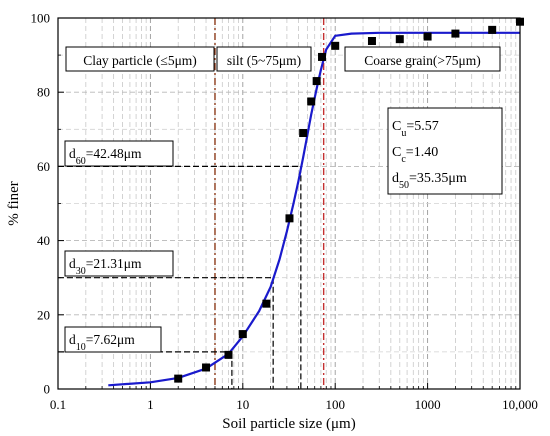  I want to click on stats-line: Cu=5.57, so click(415, 129).